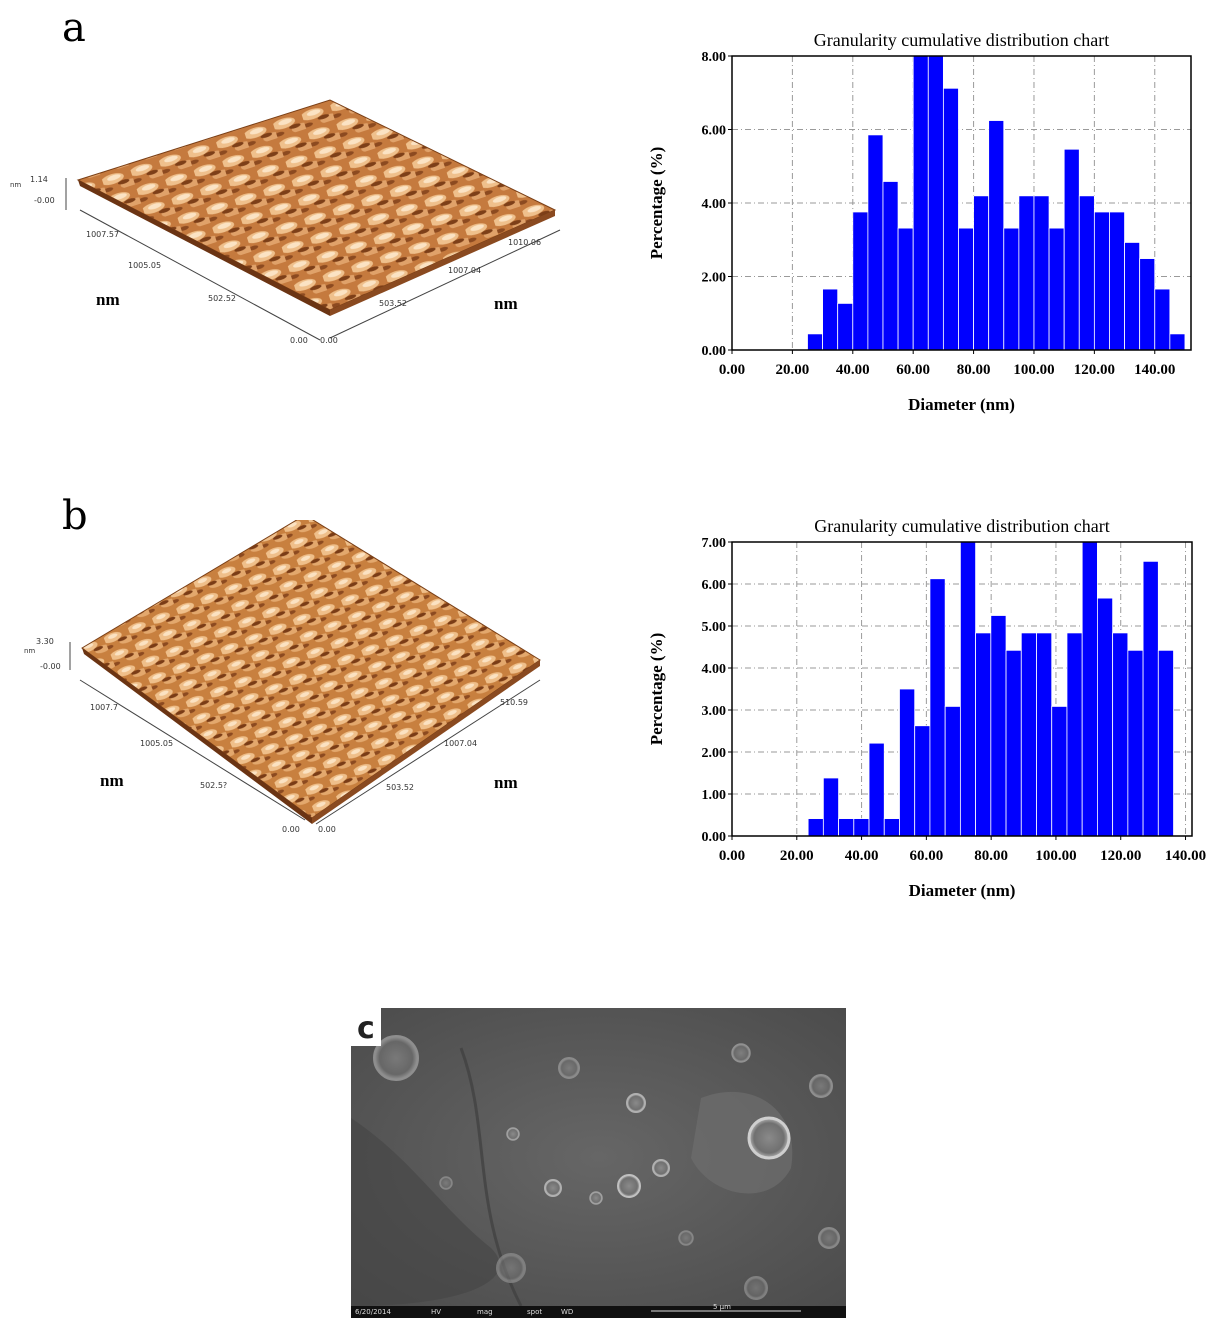 Image resolution: width=1213 pixels, height=1327 pixels. What do you see at coordinates (75, 516) in the screenshot?
I see `panel-letter-b: b` at bounding box center [75, 516].